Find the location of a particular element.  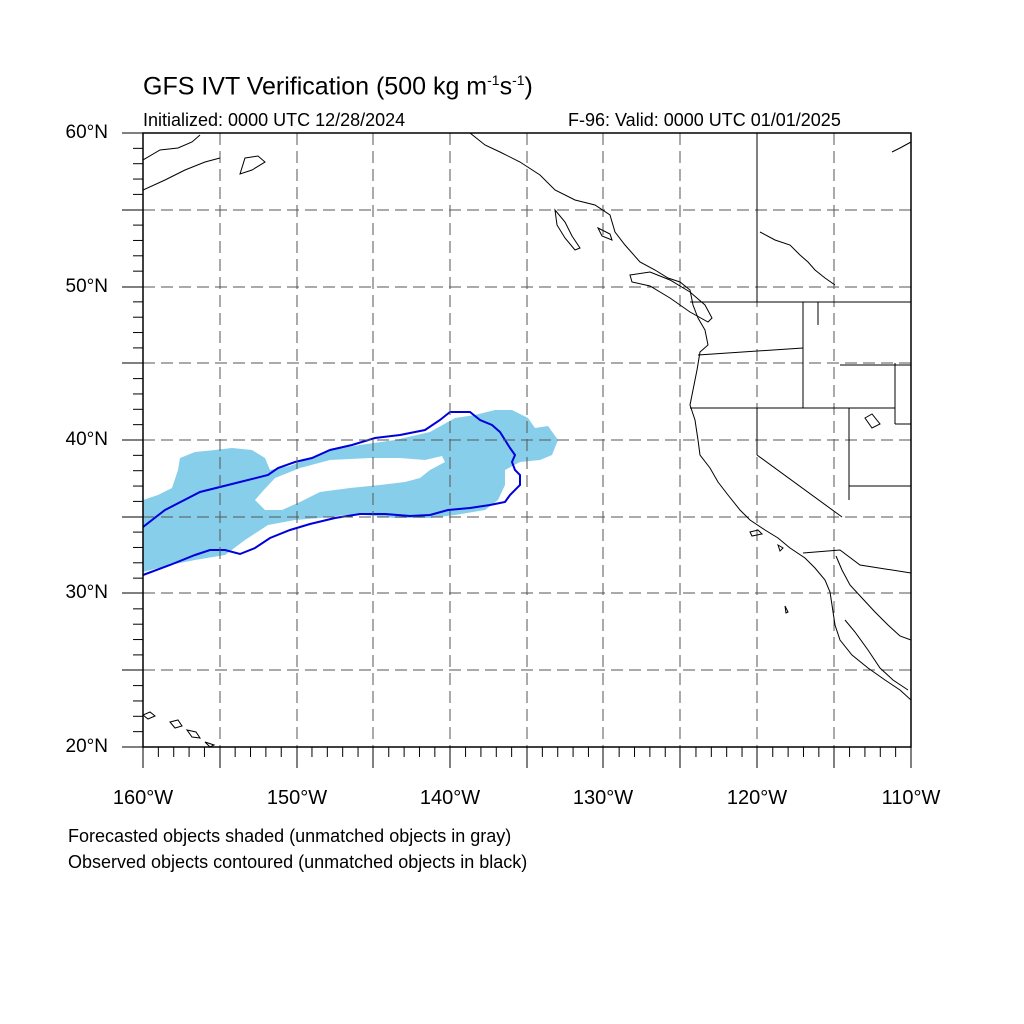

map-title: GFS IVT Verification (500 kg m-1s-1) is located at coordinates (338, 86).